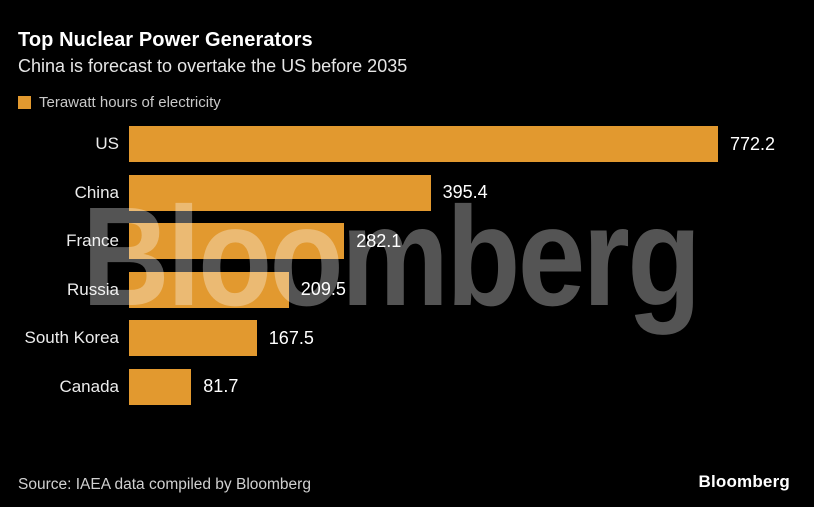 The height and width of the screenshot is (507, 814). I want to click on chart-title: Top Nuclear Power Generators, so click(165, 40).